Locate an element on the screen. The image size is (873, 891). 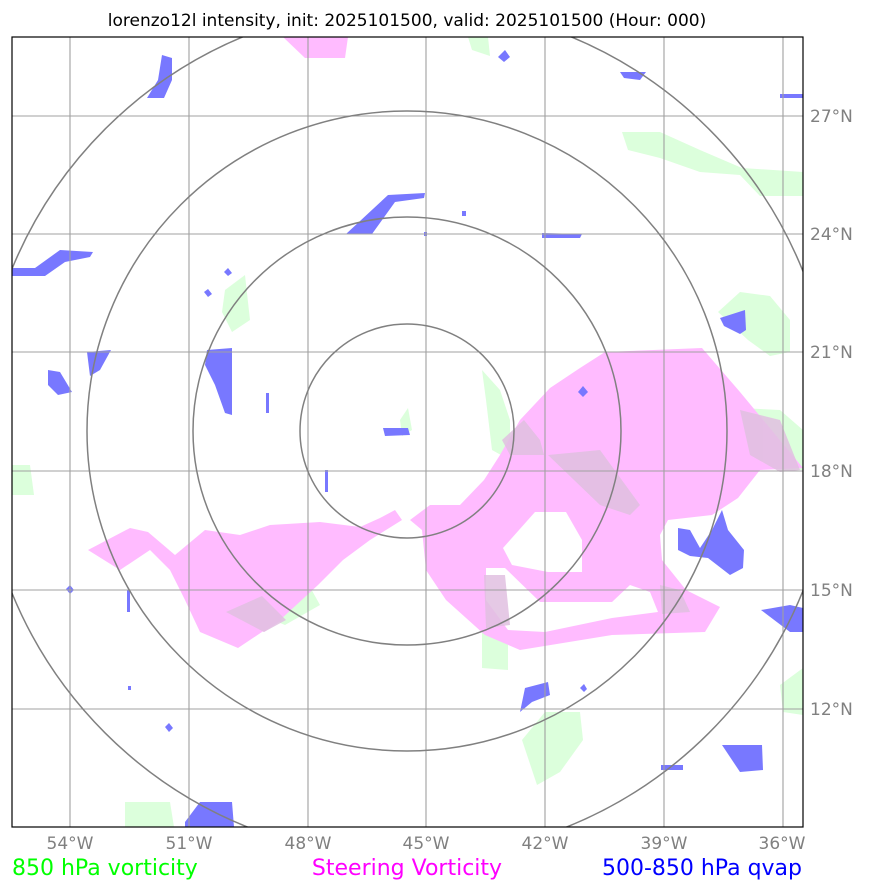
longitude-tick-label: 36°W is located at coordinates (782, 844).